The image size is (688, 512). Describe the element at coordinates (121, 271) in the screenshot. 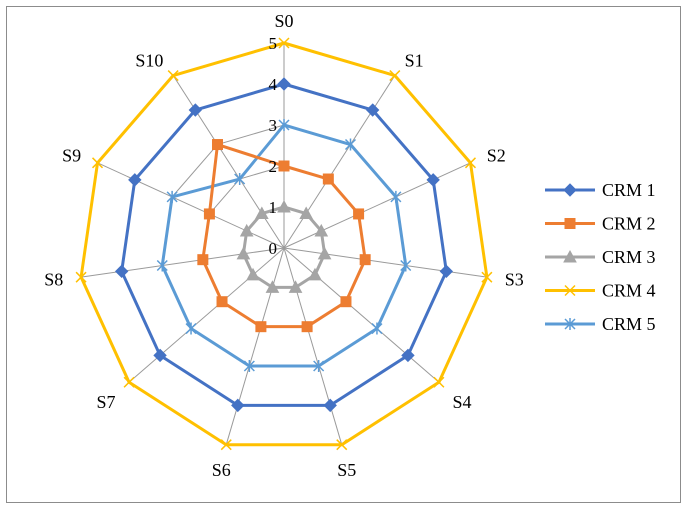

I see `data-point-crm-1-S8` at that location.